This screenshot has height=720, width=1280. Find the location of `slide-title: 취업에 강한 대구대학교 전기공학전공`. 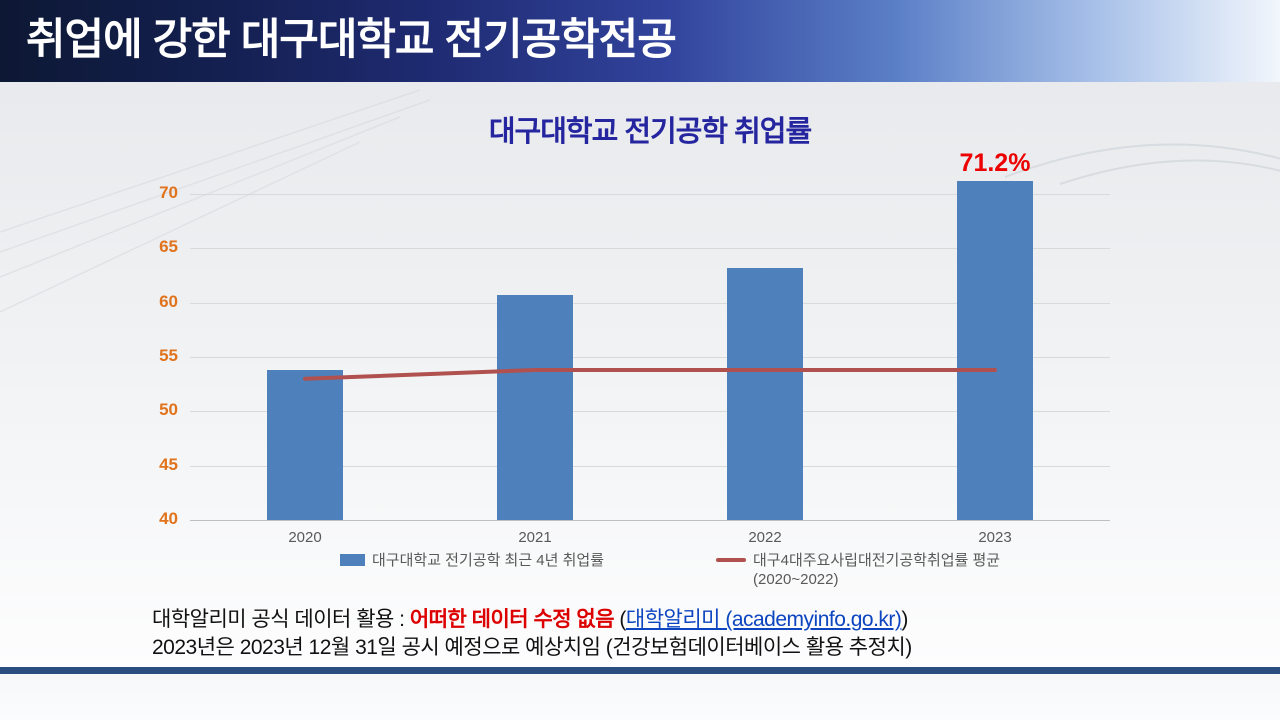

slide-title: 취업에 강한 대구대학교 전기공학전공 is located at coordinates (351, 40).